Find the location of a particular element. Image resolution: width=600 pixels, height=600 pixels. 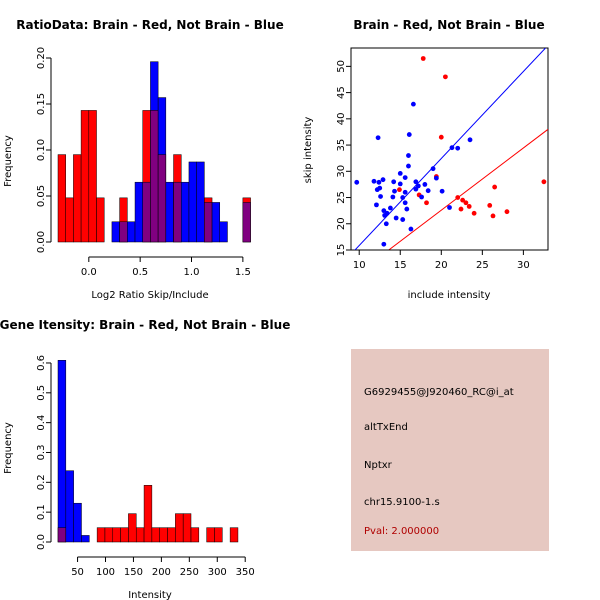

scatter-points is located at coordinates (451, 149).